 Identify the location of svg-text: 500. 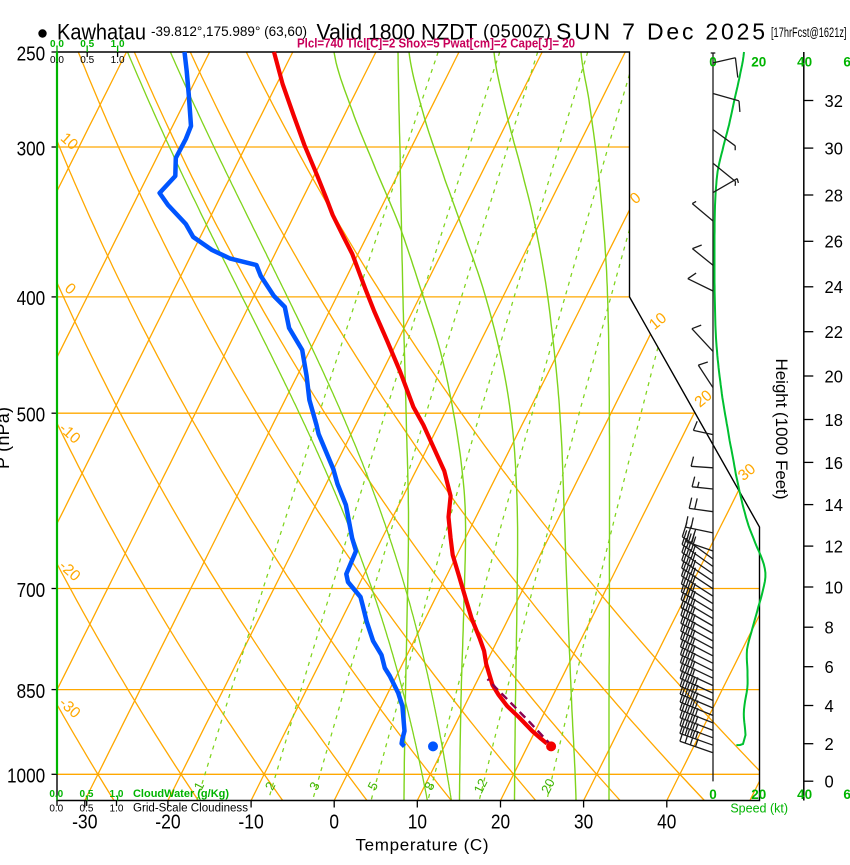
(31, 415).